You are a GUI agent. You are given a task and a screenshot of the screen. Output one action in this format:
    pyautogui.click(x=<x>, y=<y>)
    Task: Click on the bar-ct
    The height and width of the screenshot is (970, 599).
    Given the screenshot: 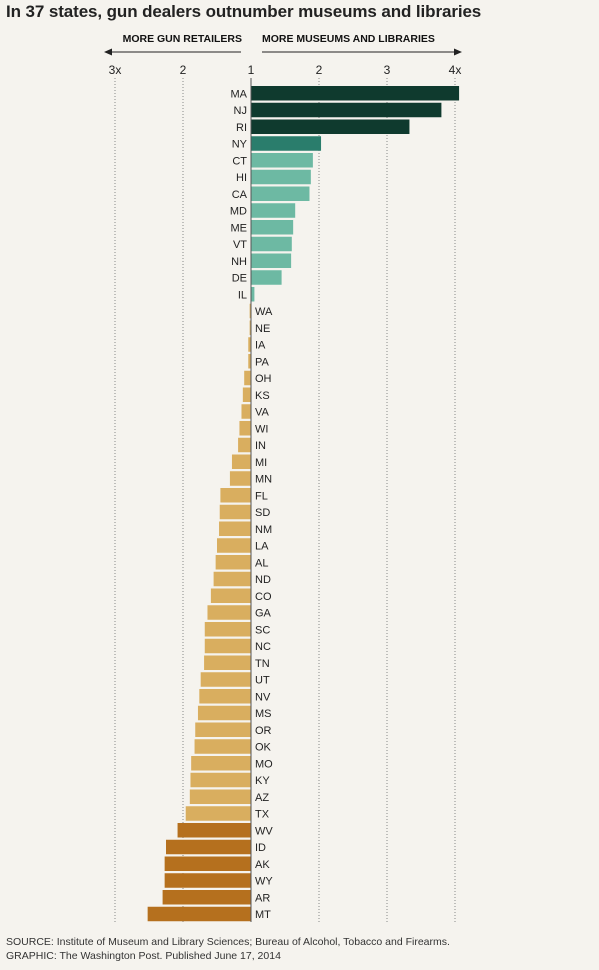 What is the action you would take?
    pyautogui.click(x=282, y=160)
    